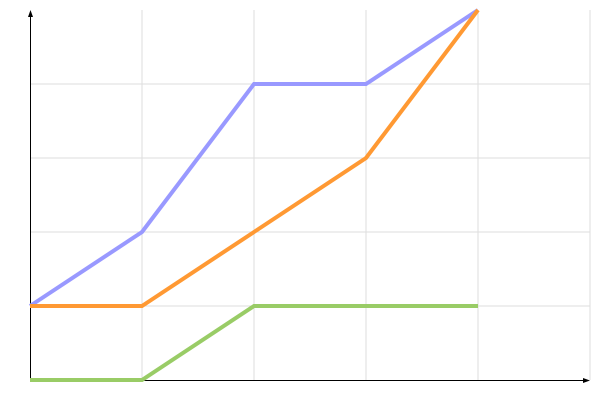 The image size is (600, 400). What do you see at coordinates (586, 380) in the screenshot?
I see `x-axis-arrow` at bounding box center [586, 380].